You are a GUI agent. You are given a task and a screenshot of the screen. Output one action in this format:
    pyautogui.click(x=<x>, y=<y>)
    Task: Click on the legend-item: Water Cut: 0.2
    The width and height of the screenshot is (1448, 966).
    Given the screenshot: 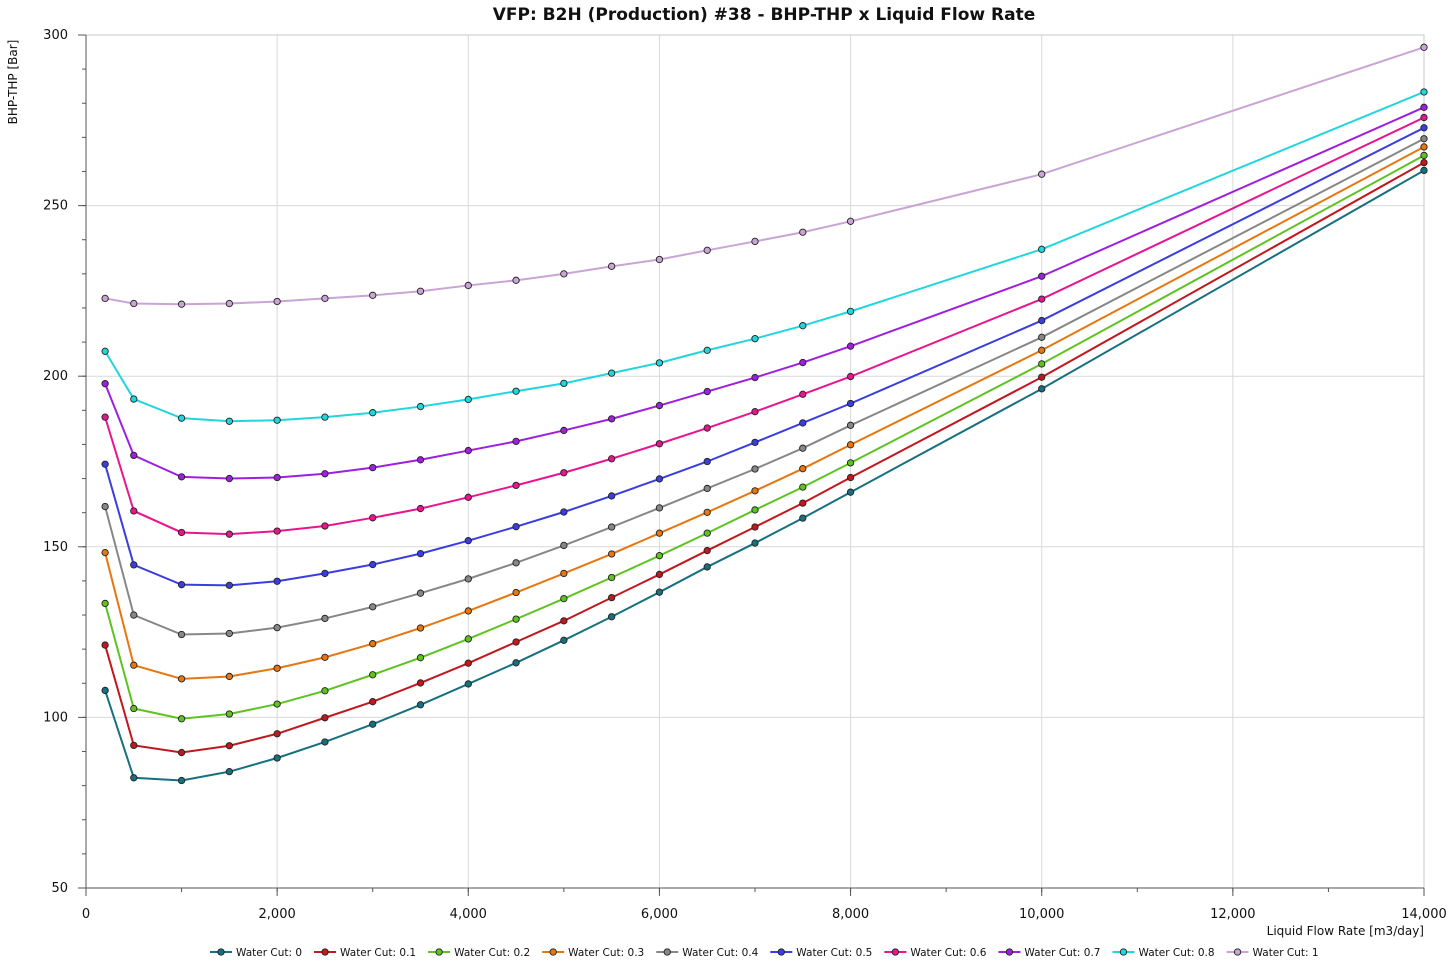 What is the action you would take?
    pyautogui.click(x=479, y=953)
    